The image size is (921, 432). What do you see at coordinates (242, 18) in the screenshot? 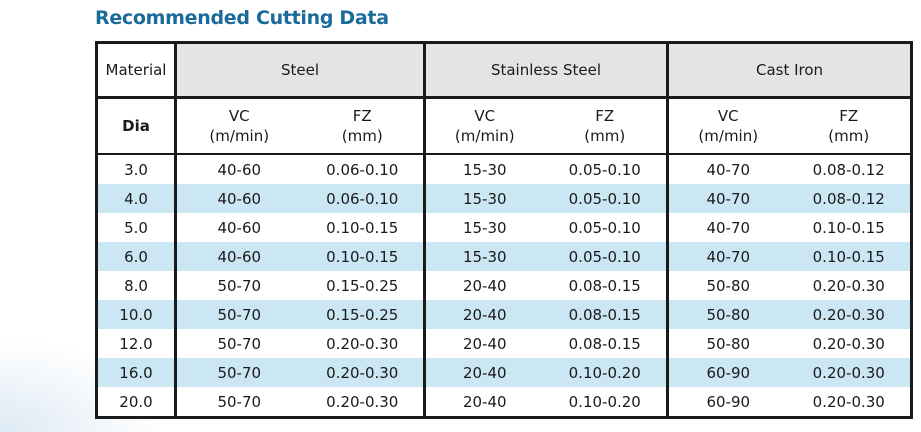
I see `page-title: Recommended Cutting Data` at bounding box center [242, 18].